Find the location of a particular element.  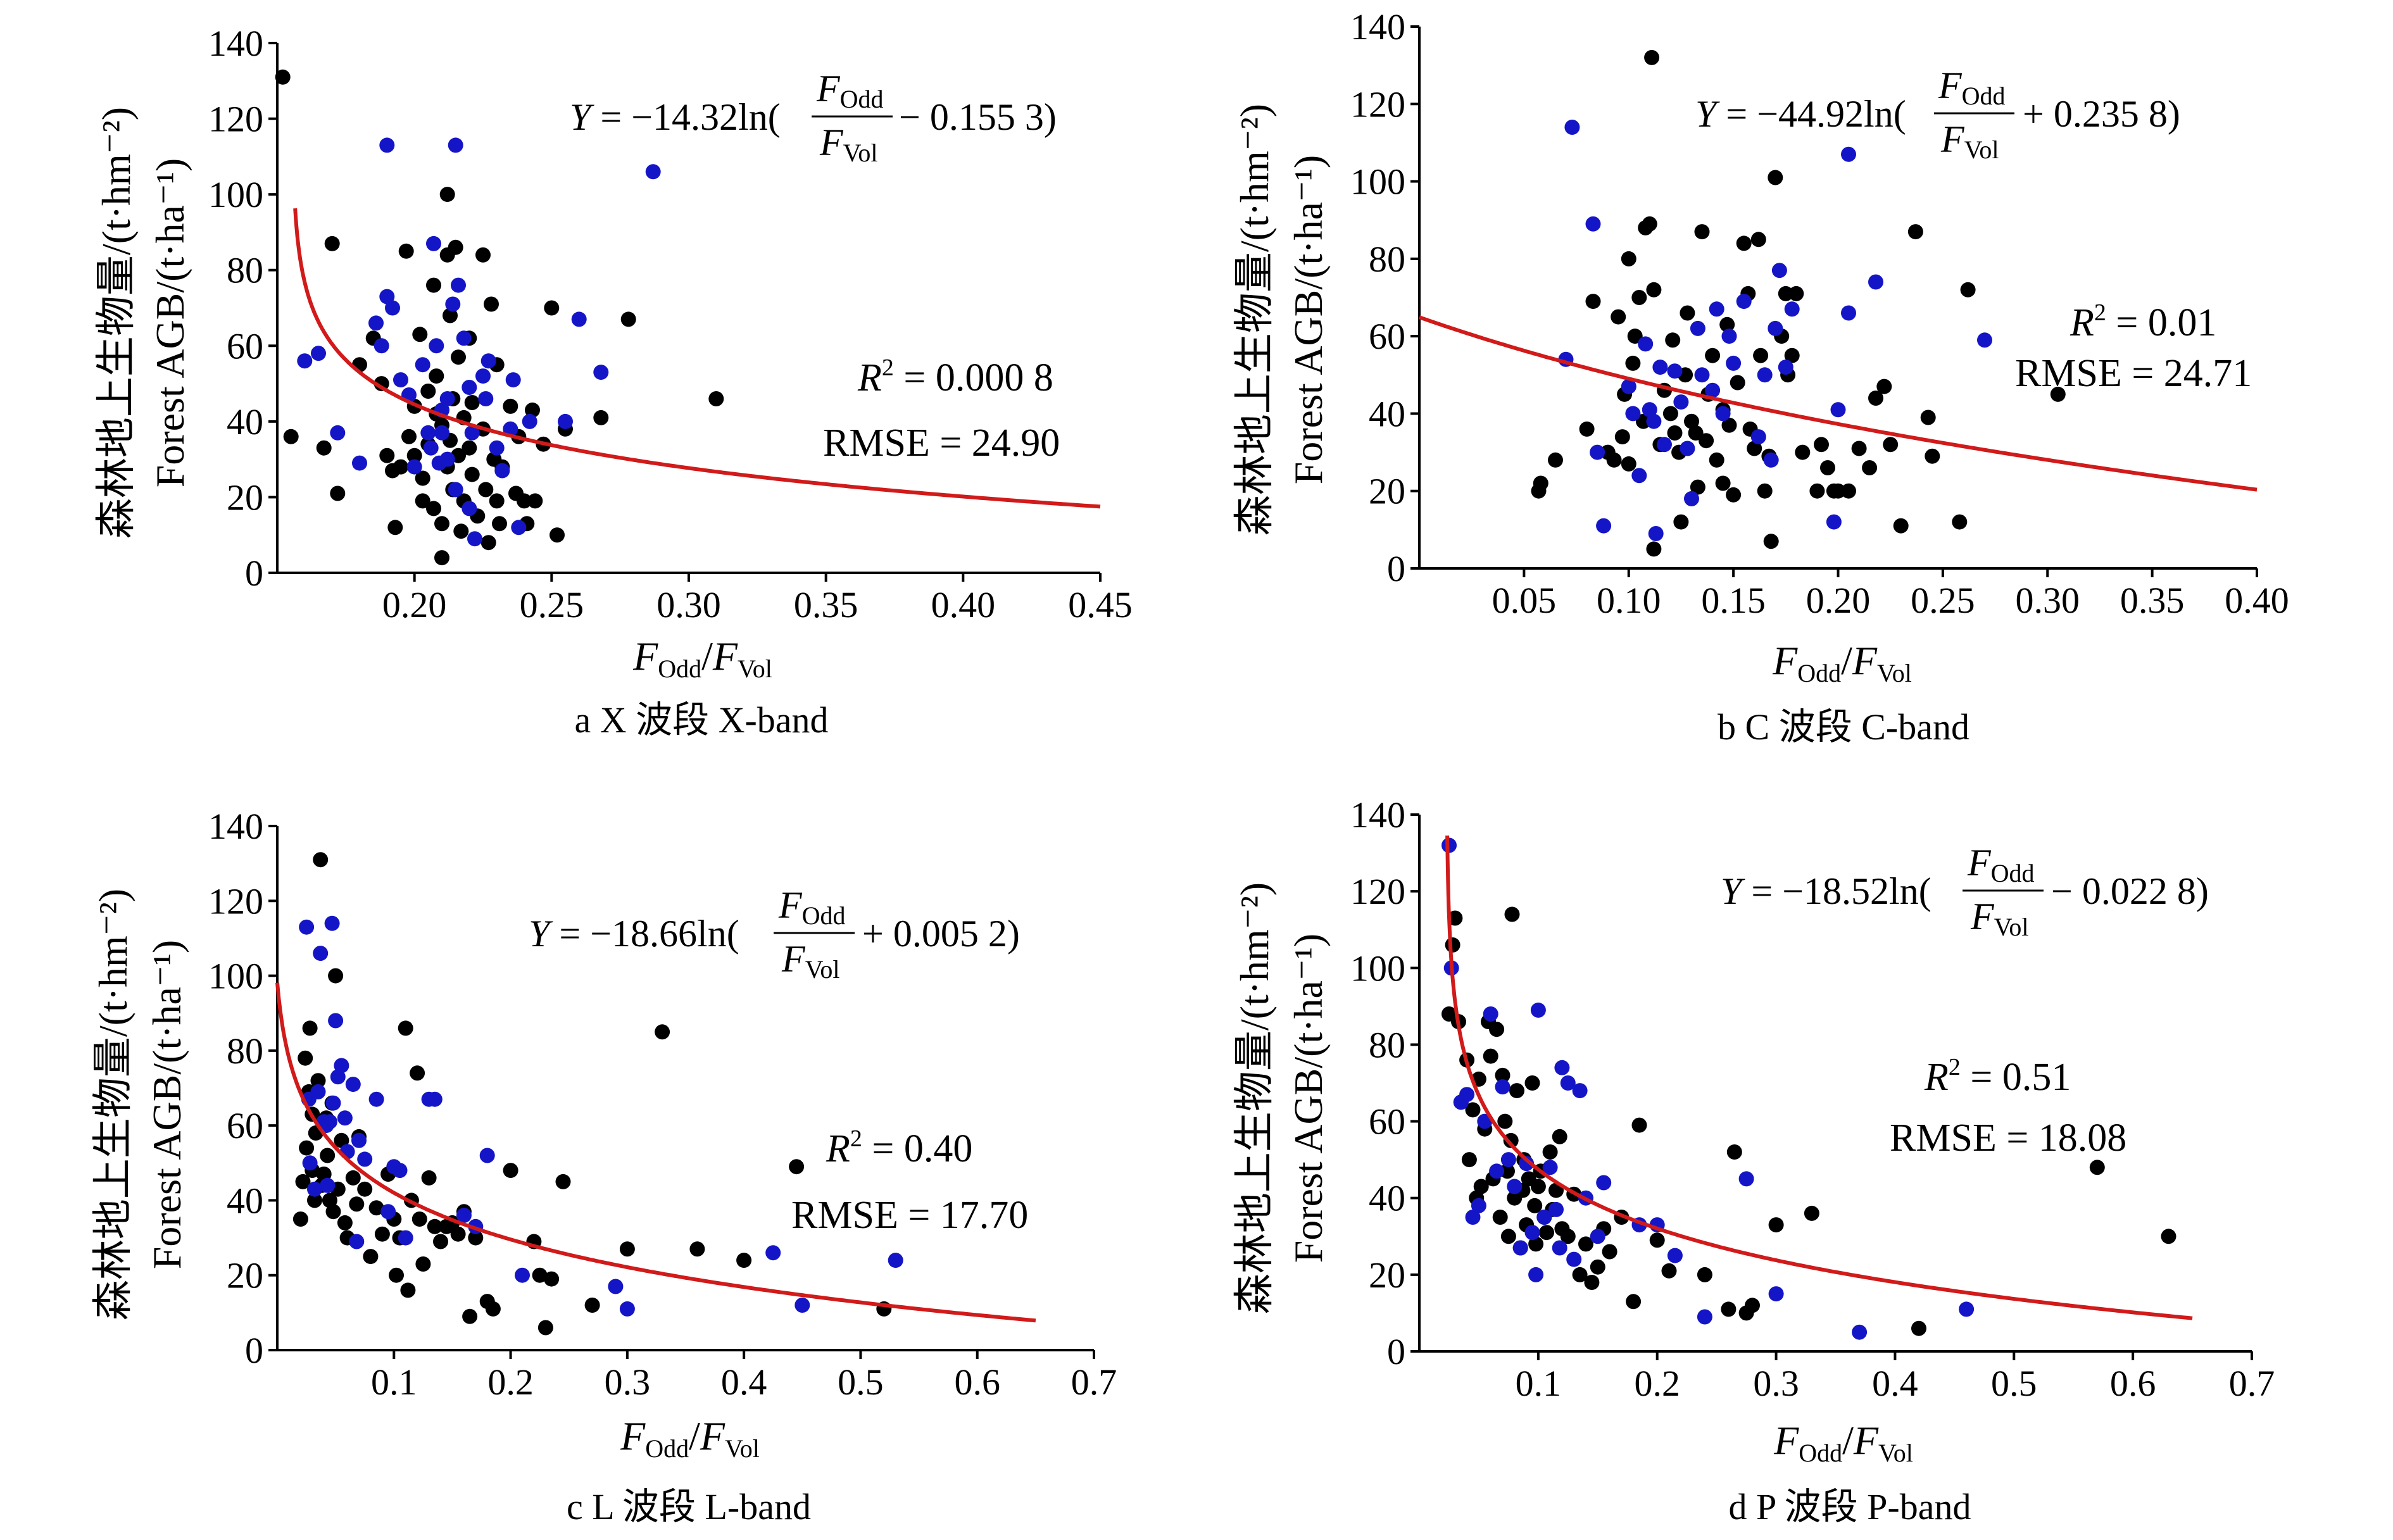

svg-text: FOdd is located at coordinates (2001, 864).